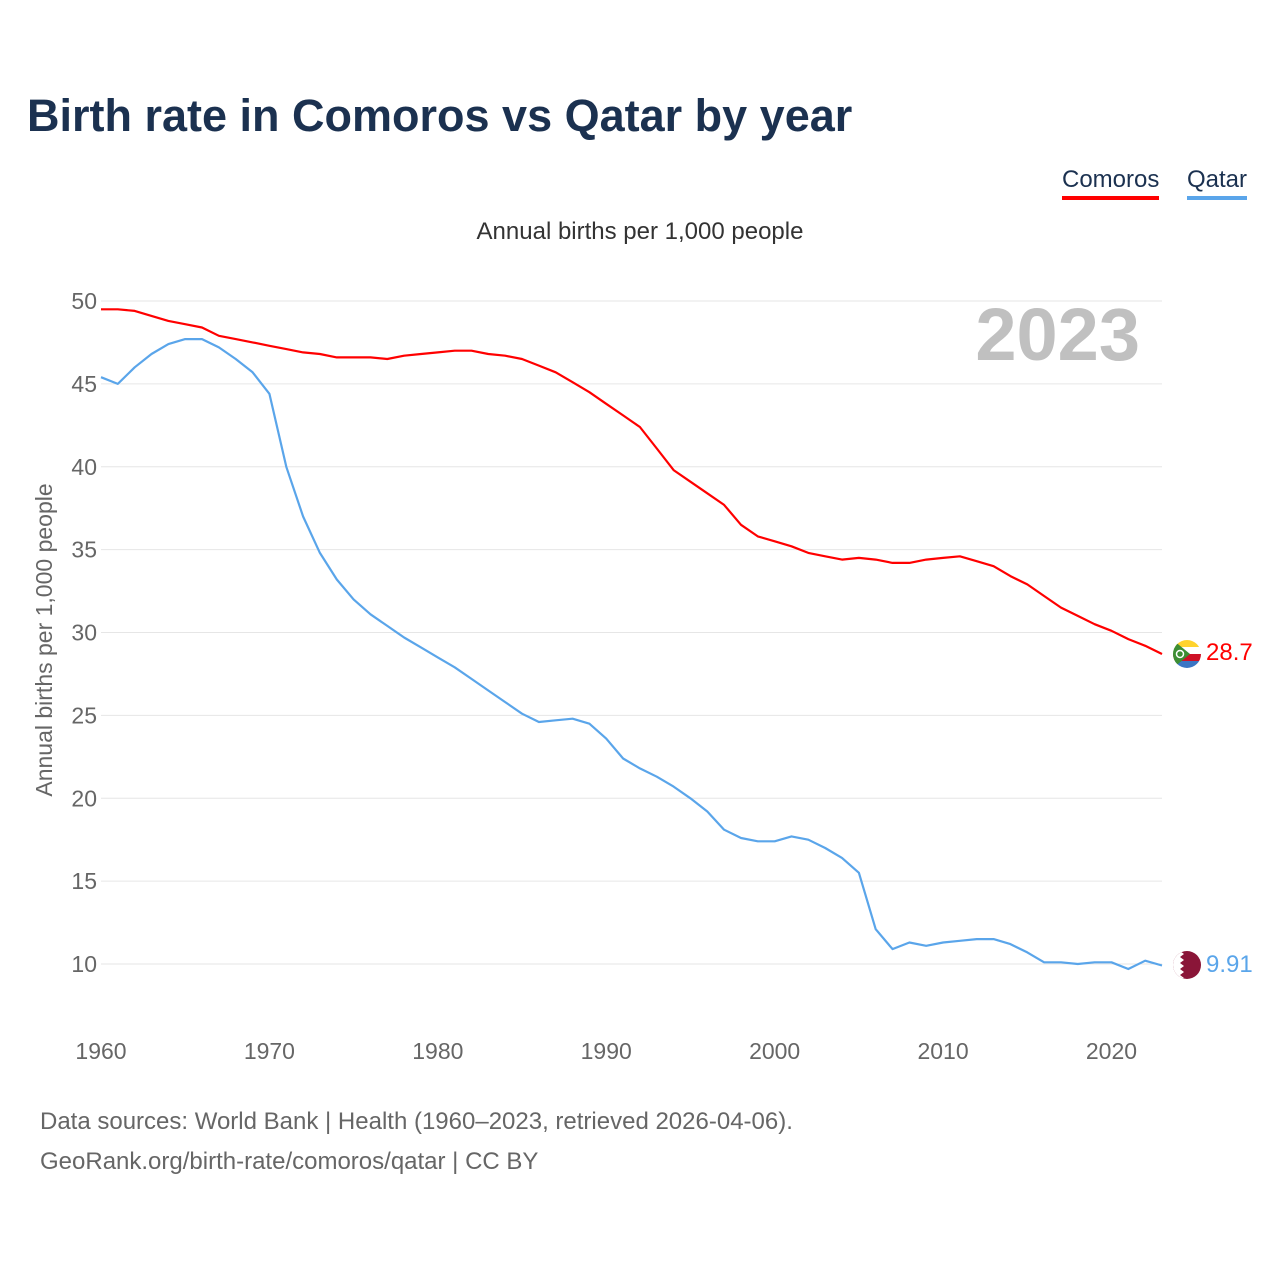 The image size is (1280, 1280). I want to click on y-axis-label: Annual births per 1,000 people, so click(44, 639).